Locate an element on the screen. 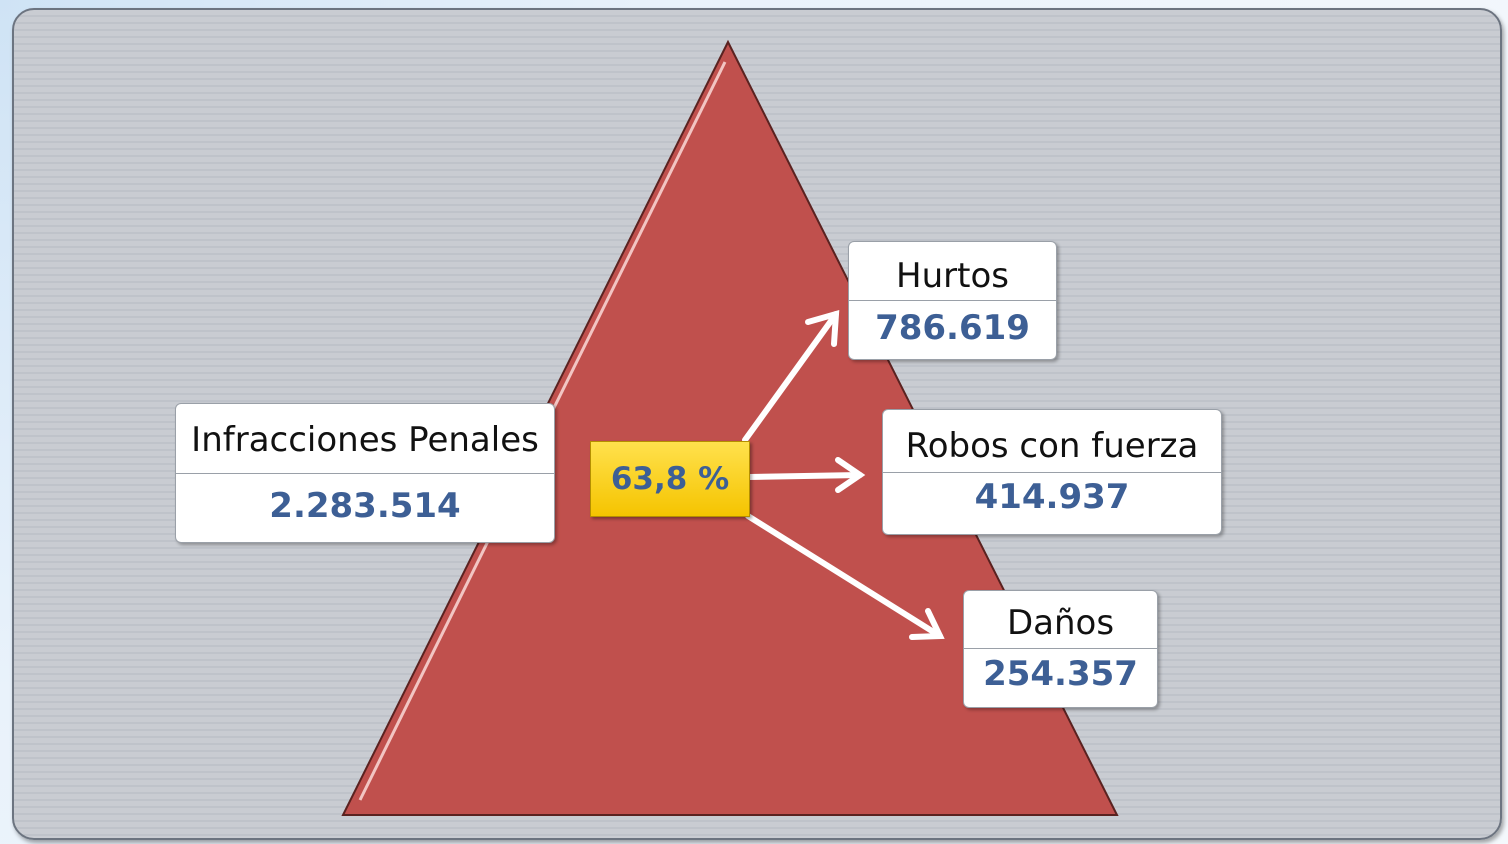 This screenshot has width=1508, height=844. source-box: Infracciones Penales 2.283.514 is located at coordinates (365, 473).